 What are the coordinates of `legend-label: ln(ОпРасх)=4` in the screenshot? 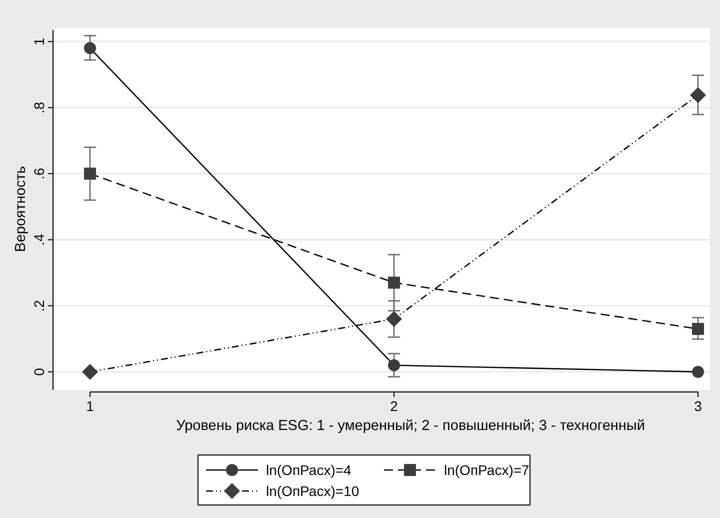 It's located at (309, 470).